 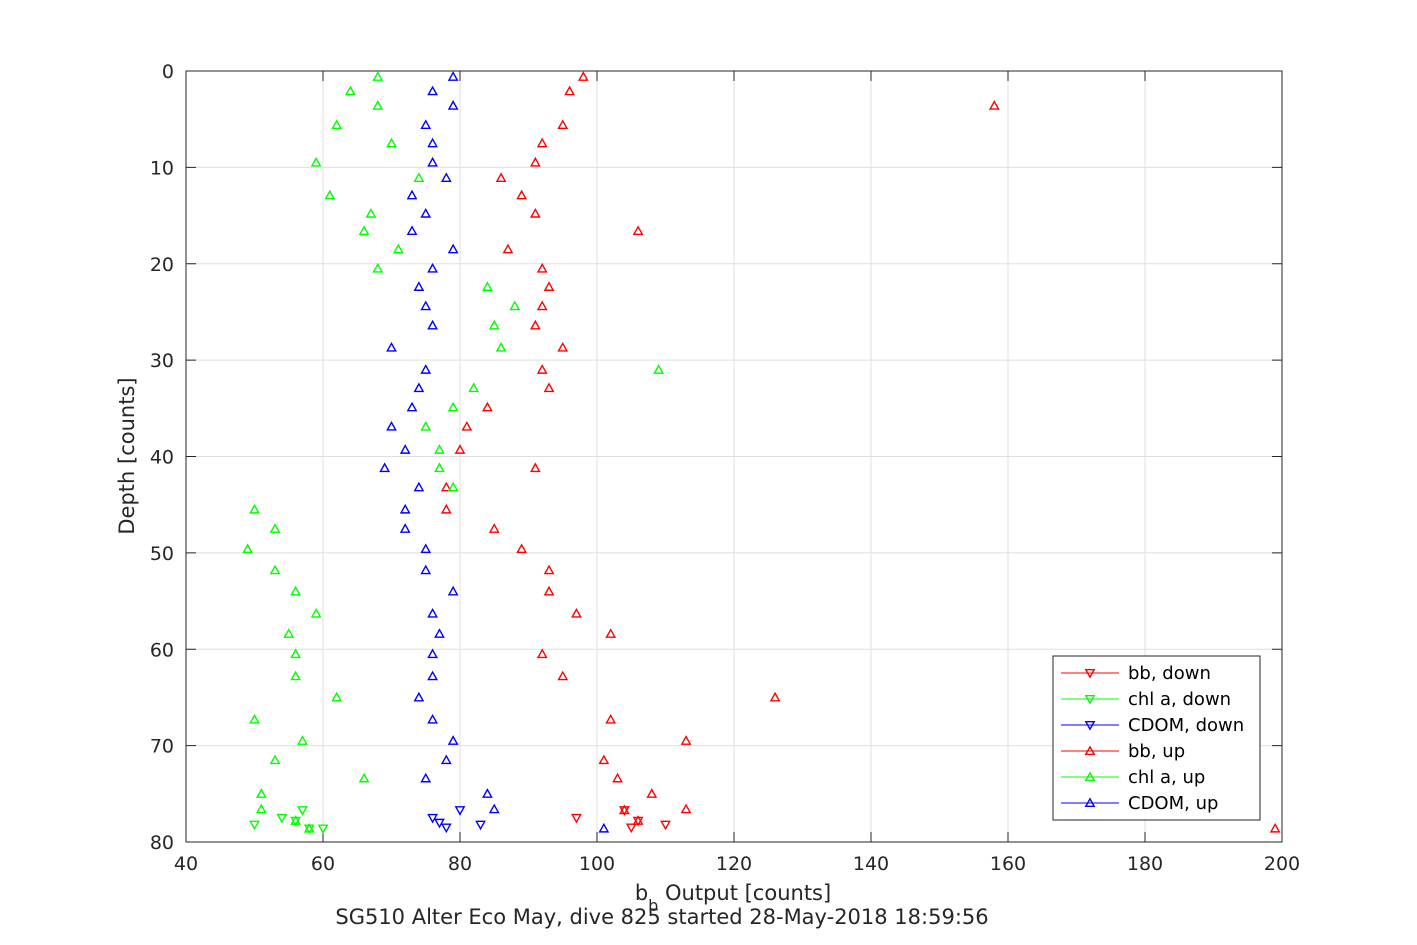 What do you see at coordinates (168, 72) in the screenshot?
I see `y-tick-label: 0` at bounding box center [168, 72].